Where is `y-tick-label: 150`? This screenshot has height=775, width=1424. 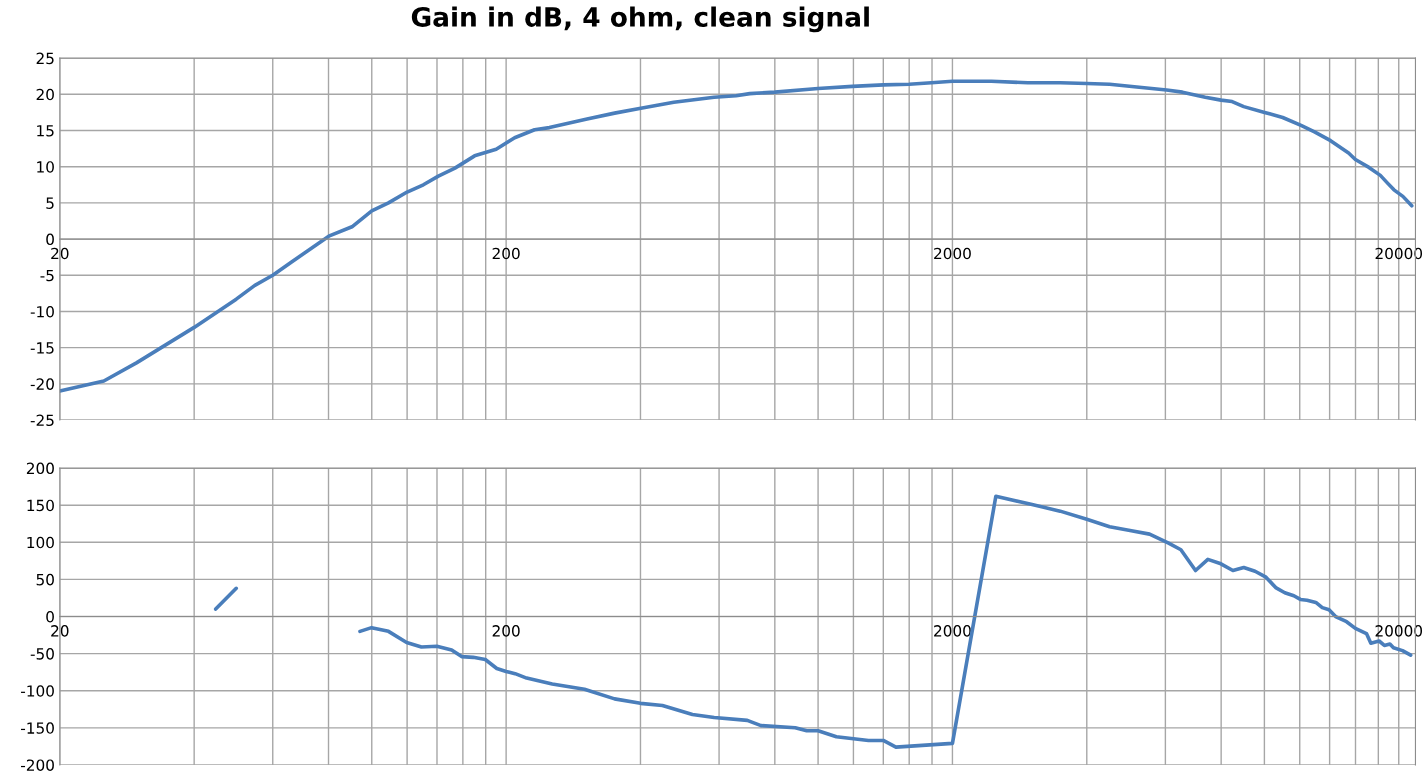
y-tick-label: 150 is located at coordinates (40, 505).